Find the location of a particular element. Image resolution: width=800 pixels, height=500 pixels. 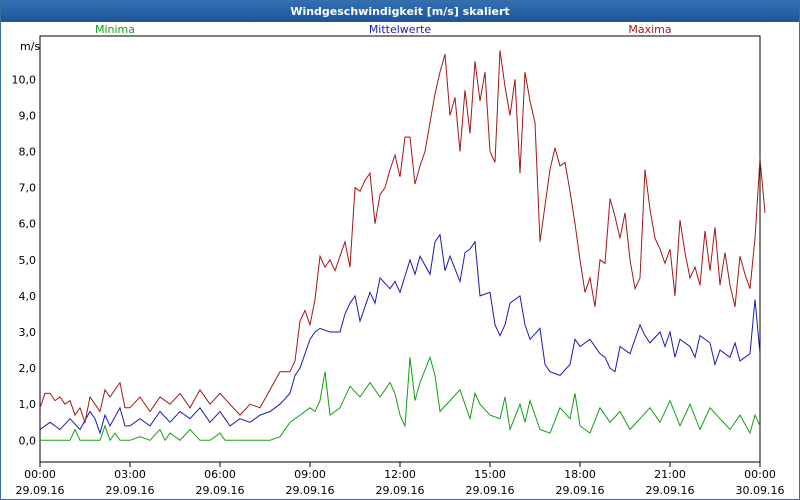

y-tick-label: 0,0 is located at coordinates (28, 440).